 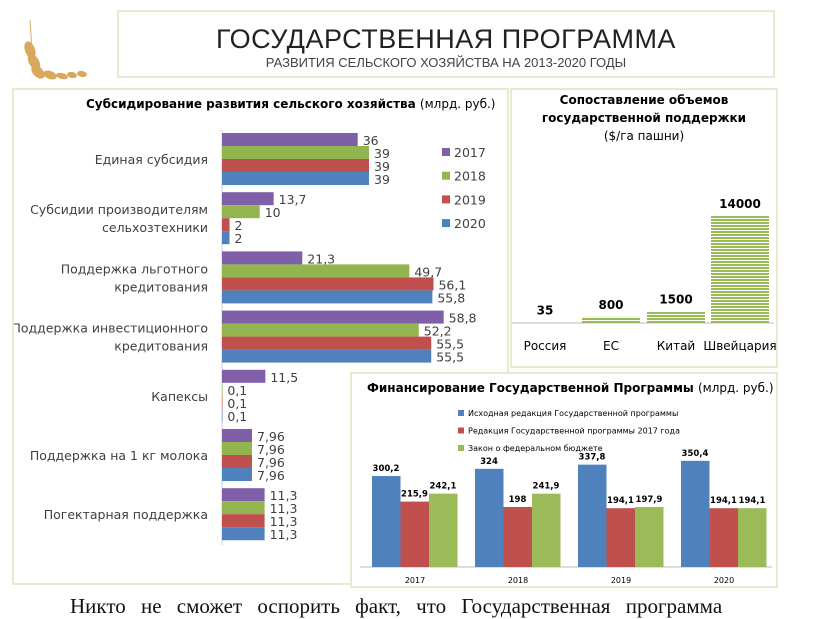 I want to click on data-label: 300,2, so click(x=386, y=469).